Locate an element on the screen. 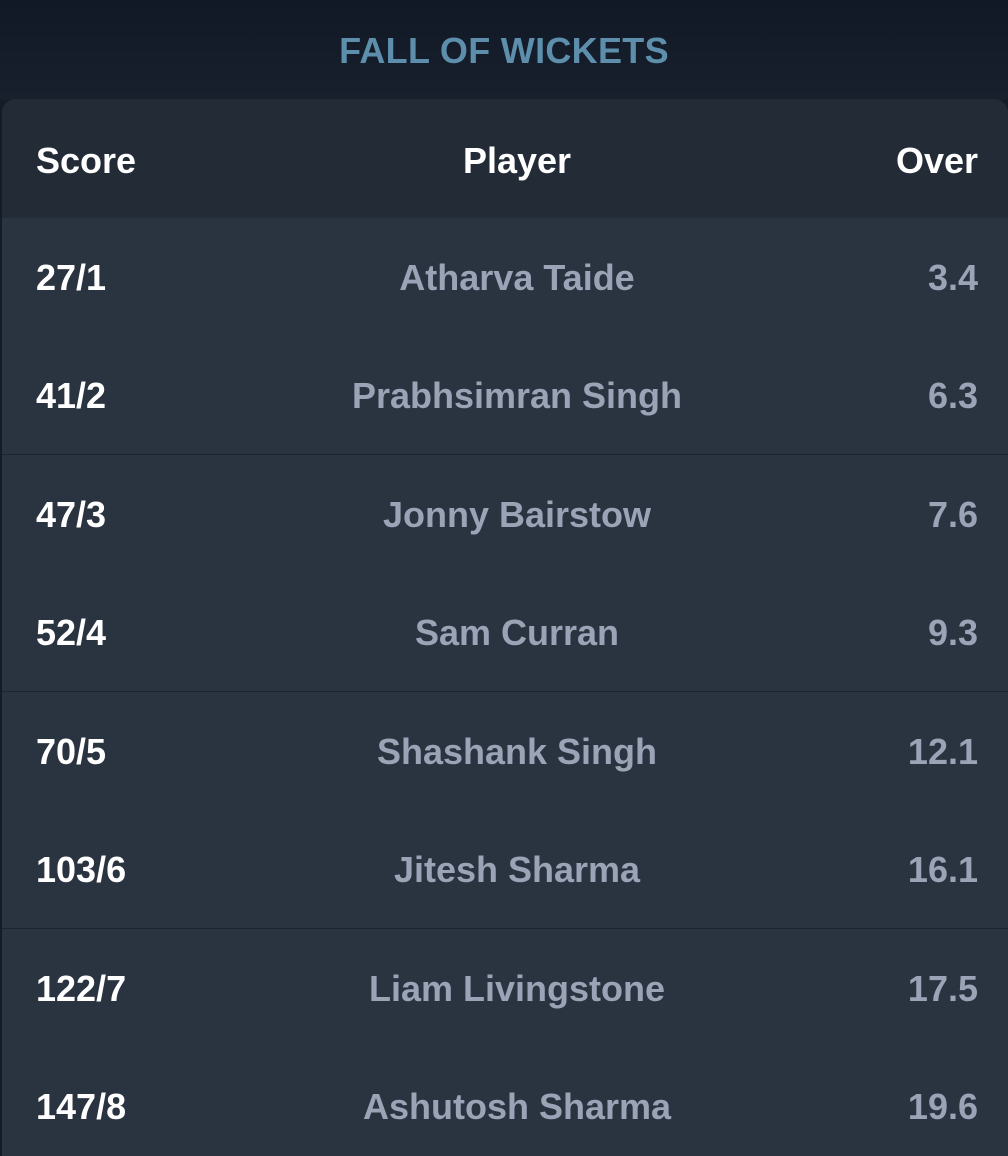  header-over: Over is located at coordinates (936, 160).